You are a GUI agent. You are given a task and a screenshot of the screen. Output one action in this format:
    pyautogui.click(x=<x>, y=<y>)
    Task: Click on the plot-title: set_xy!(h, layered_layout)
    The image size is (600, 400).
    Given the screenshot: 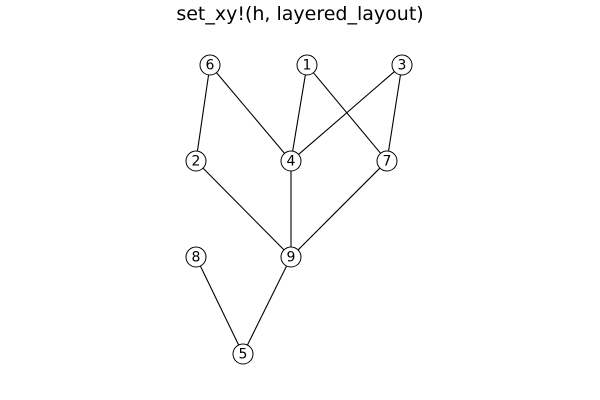 What is the action you would take?
    pyautogui.click(x=300, y=14)
    